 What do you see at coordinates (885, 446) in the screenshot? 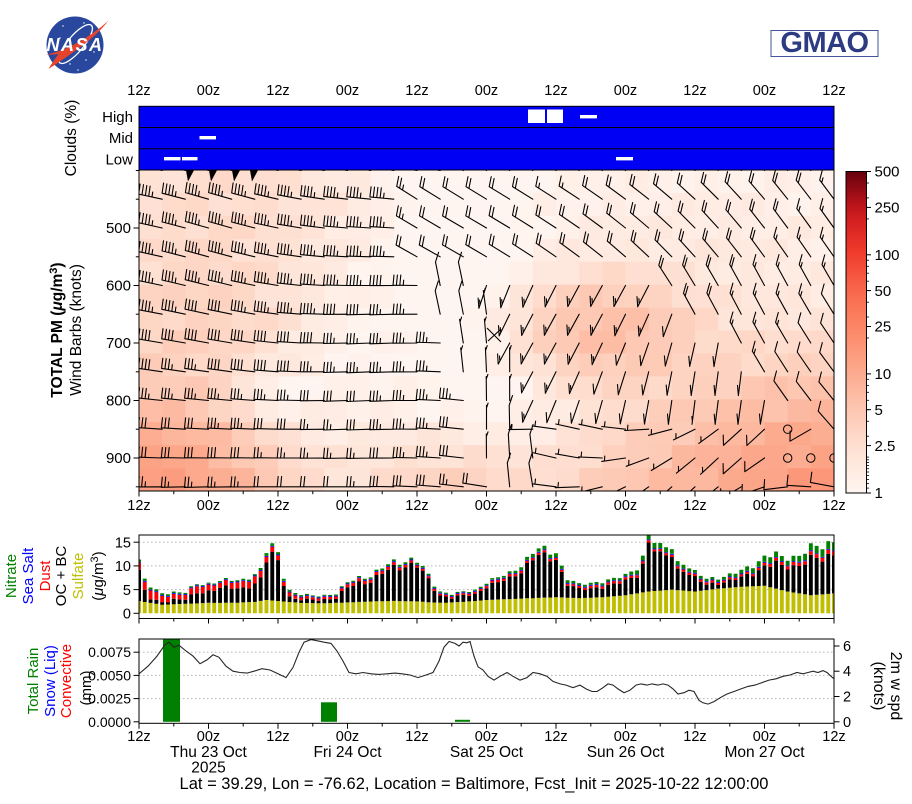
I see `svg-text: 2.5` at bounding box center [885, 446].